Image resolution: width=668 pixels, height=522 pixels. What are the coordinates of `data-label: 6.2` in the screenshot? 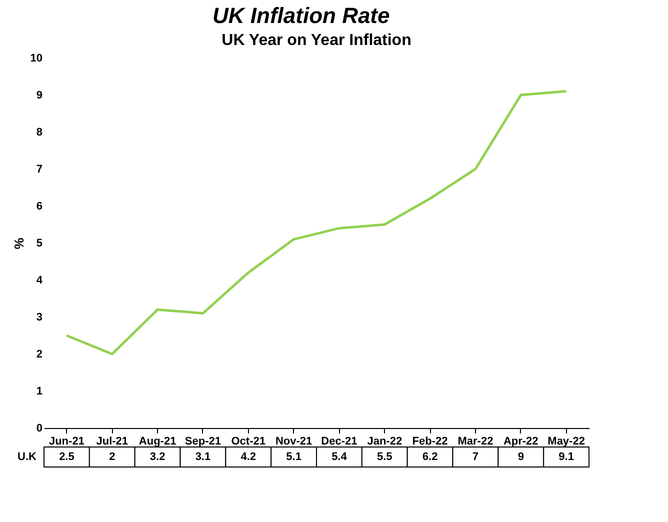 It's located at (430, 457).